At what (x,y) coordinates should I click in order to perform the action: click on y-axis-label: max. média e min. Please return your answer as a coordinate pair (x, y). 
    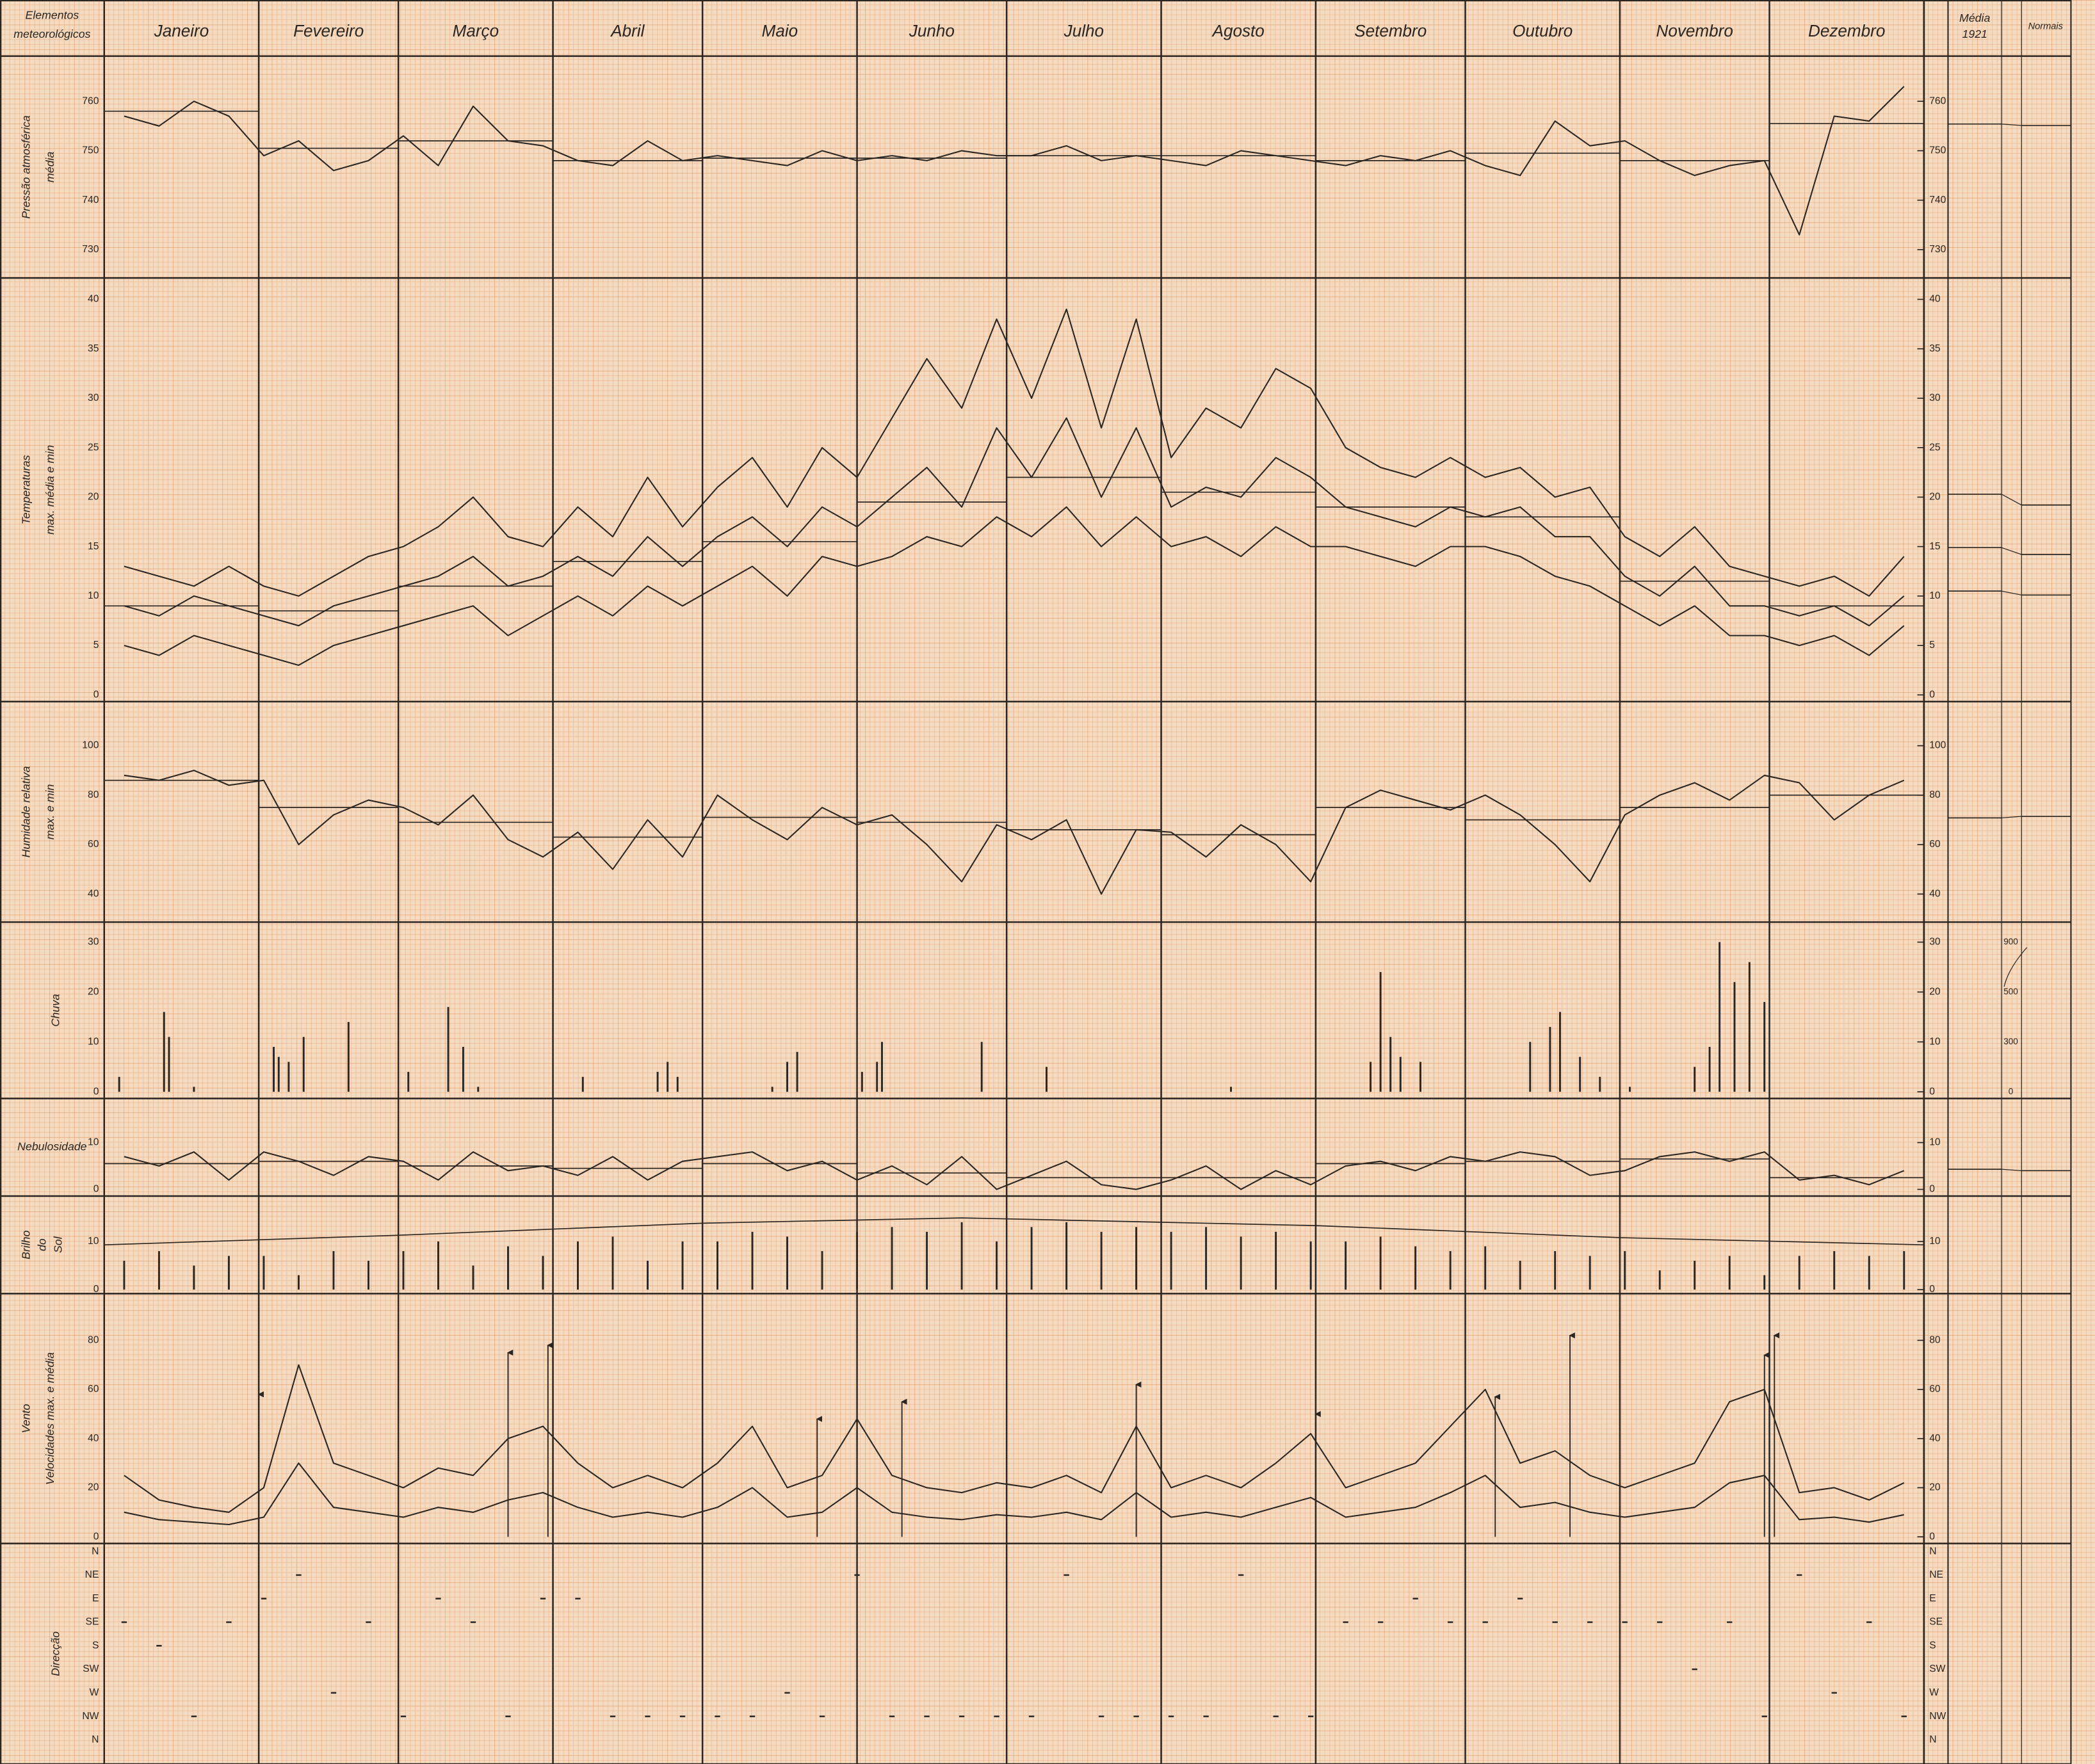
    Looking at the image, I should click on (50, 490).